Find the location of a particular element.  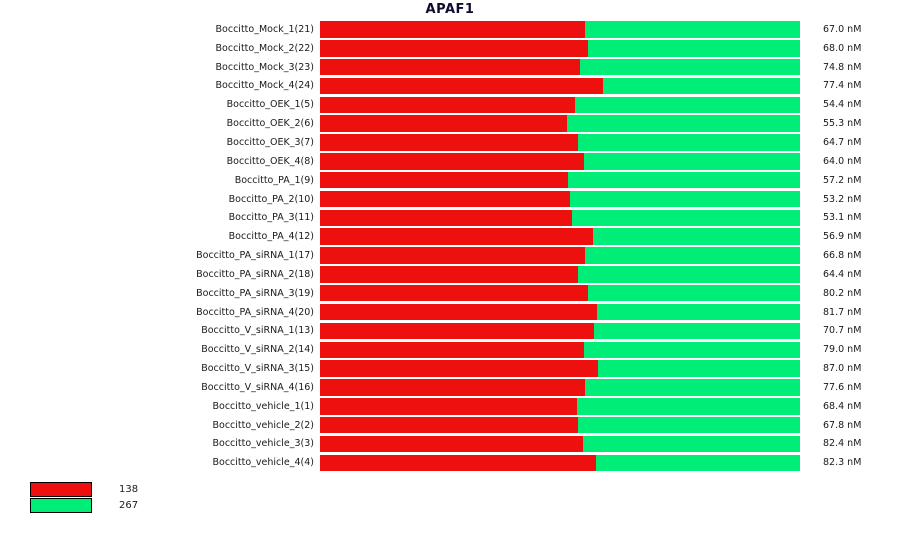

bar-row: Boccitto_V_siRNA_4(16) 77.6 nM is located at coordinates (450, 387).